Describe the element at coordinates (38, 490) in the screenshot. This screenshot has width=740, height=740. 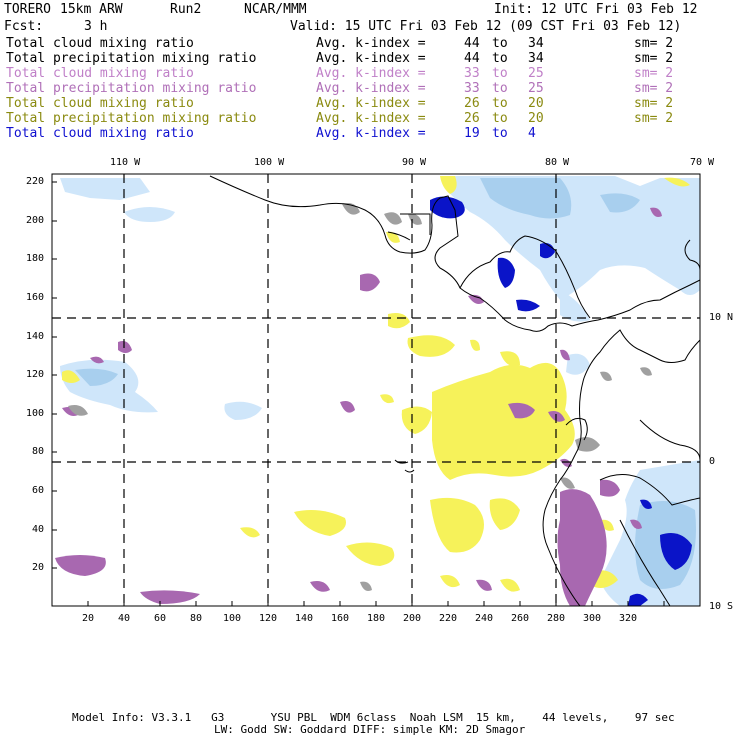
I see `y-tick-label: 60` at that location.